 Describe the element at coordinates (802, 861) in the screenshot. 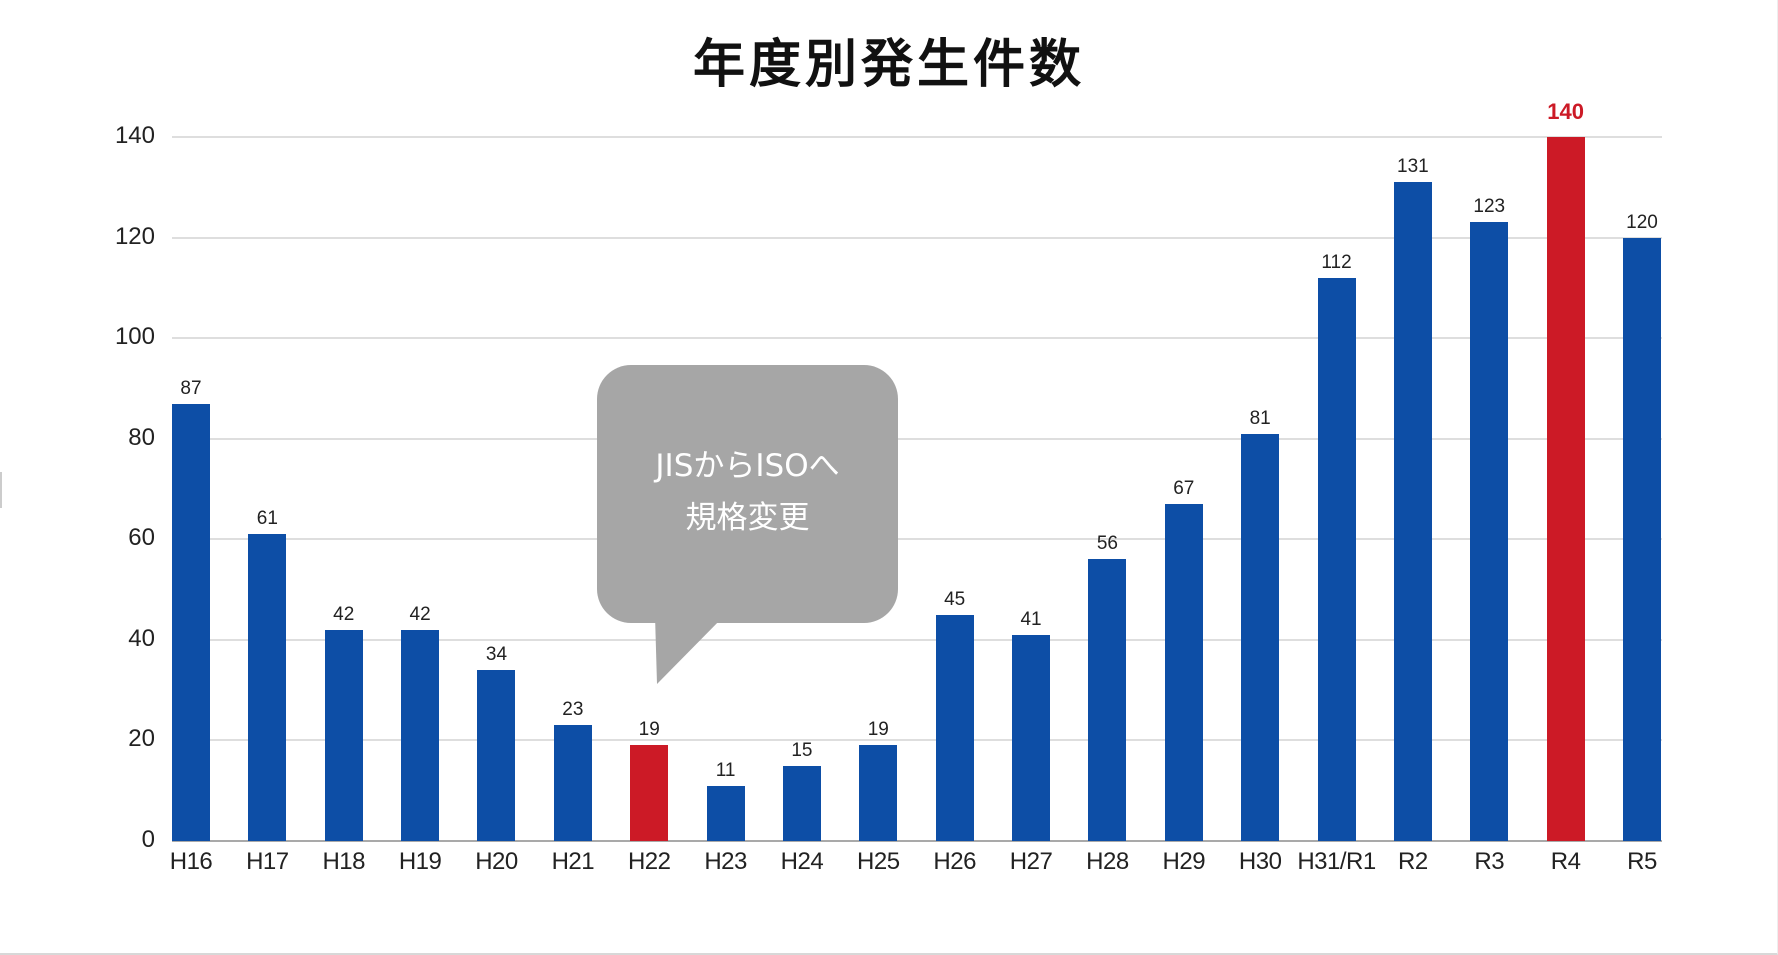

I see `x-tick-label: H24` at that location.